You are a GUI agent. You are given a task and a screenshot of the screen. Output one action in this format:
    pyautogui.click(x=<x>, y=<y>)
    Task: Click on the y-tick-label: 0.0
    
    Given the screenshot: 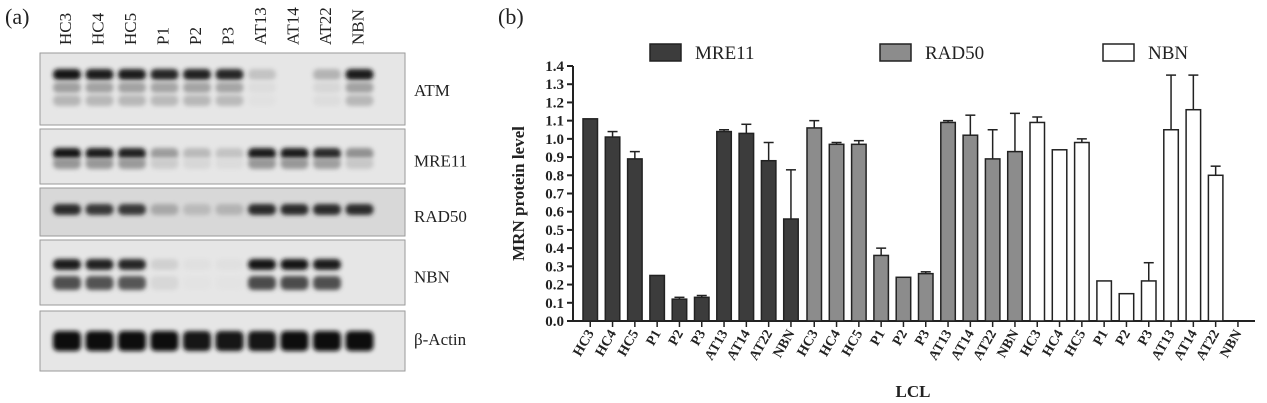 What is the action you would take?
    pyautogui.click(x=554, y=322)
    